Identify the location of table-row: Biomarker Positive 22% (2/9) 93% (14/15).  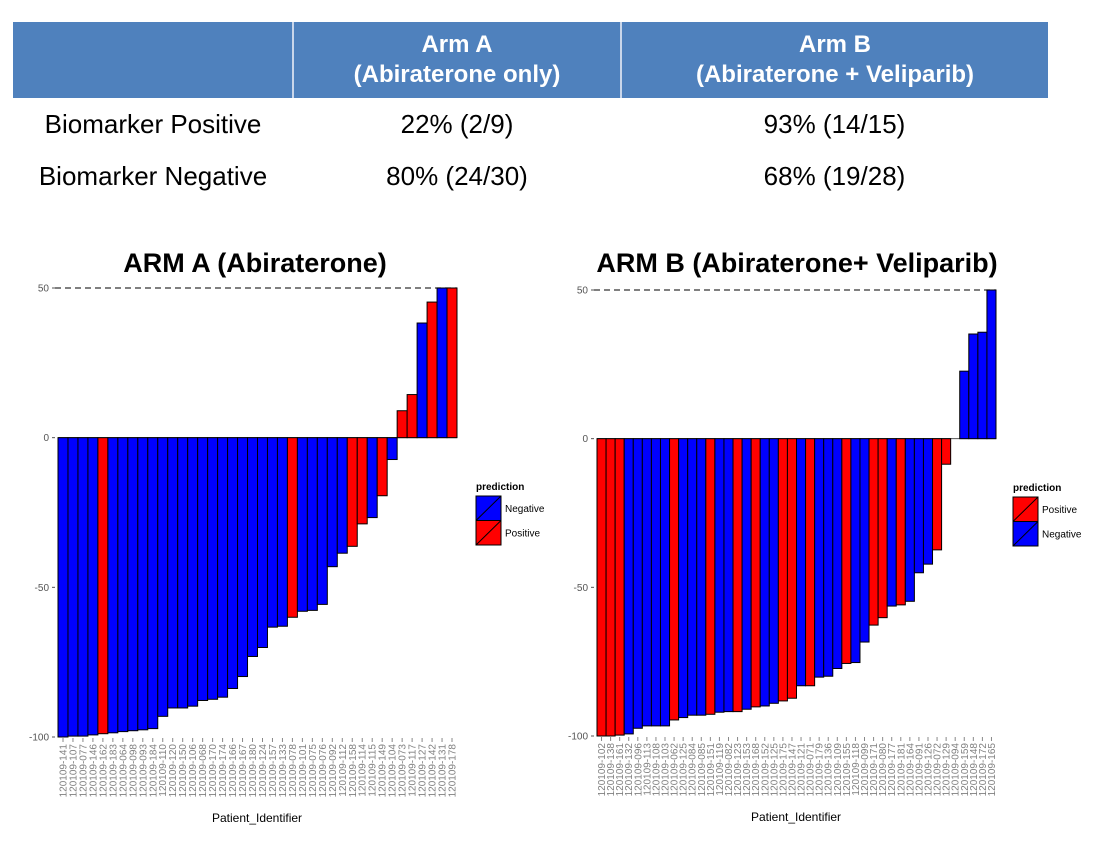
(530, 124).